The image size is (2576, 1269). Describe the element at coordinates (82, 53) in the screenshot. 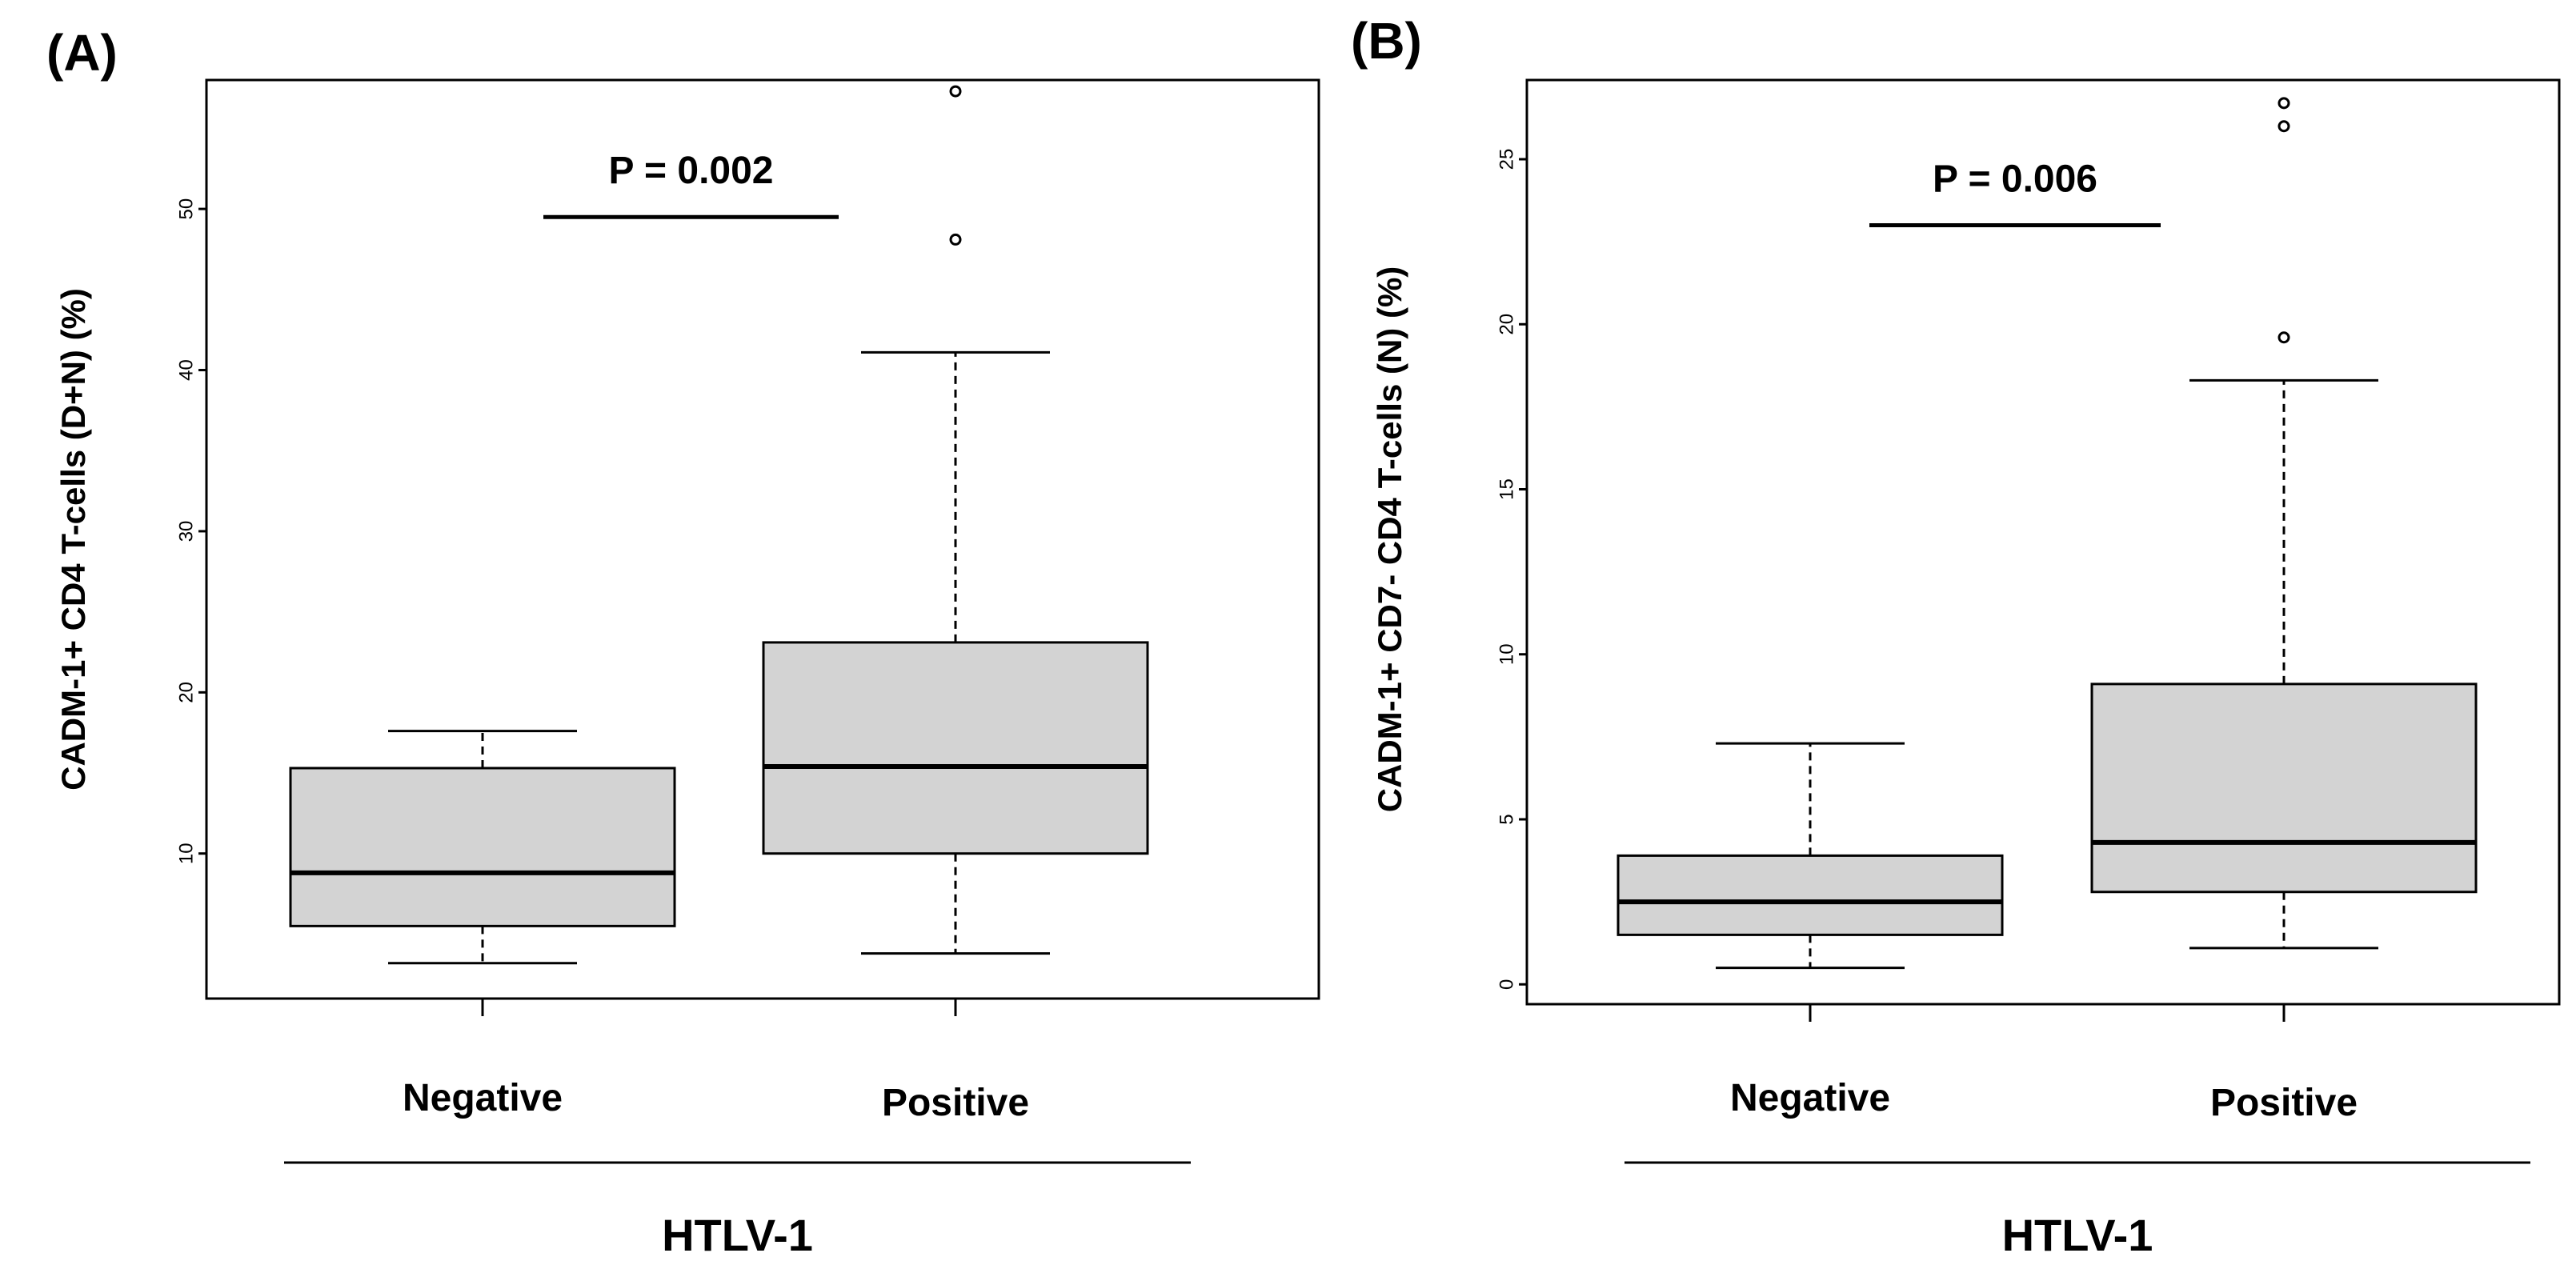

I see `panel-label: (A)` at that location.